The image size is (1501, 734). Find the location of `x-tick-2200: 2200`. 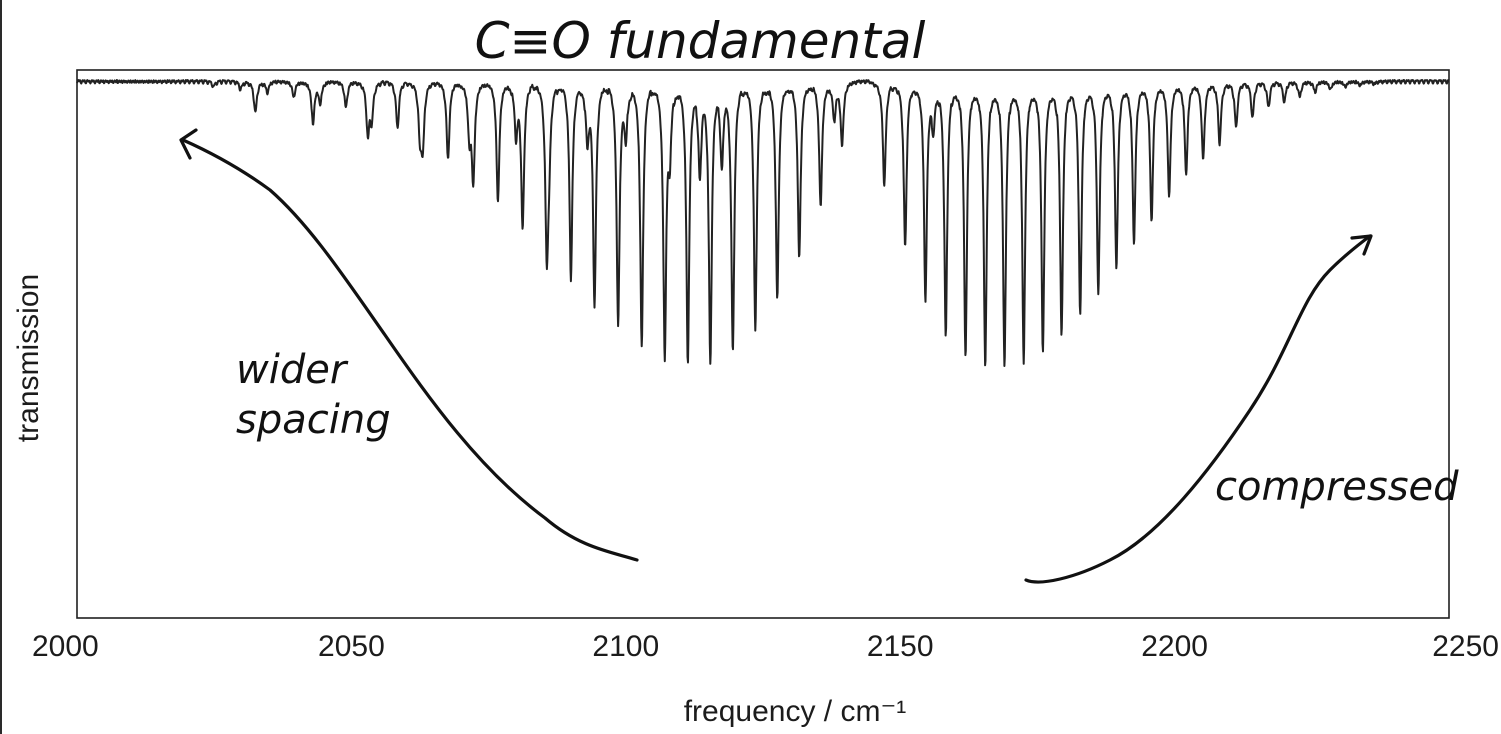

x-tick-2200: 2200 is located at coordinates (1174, 646).